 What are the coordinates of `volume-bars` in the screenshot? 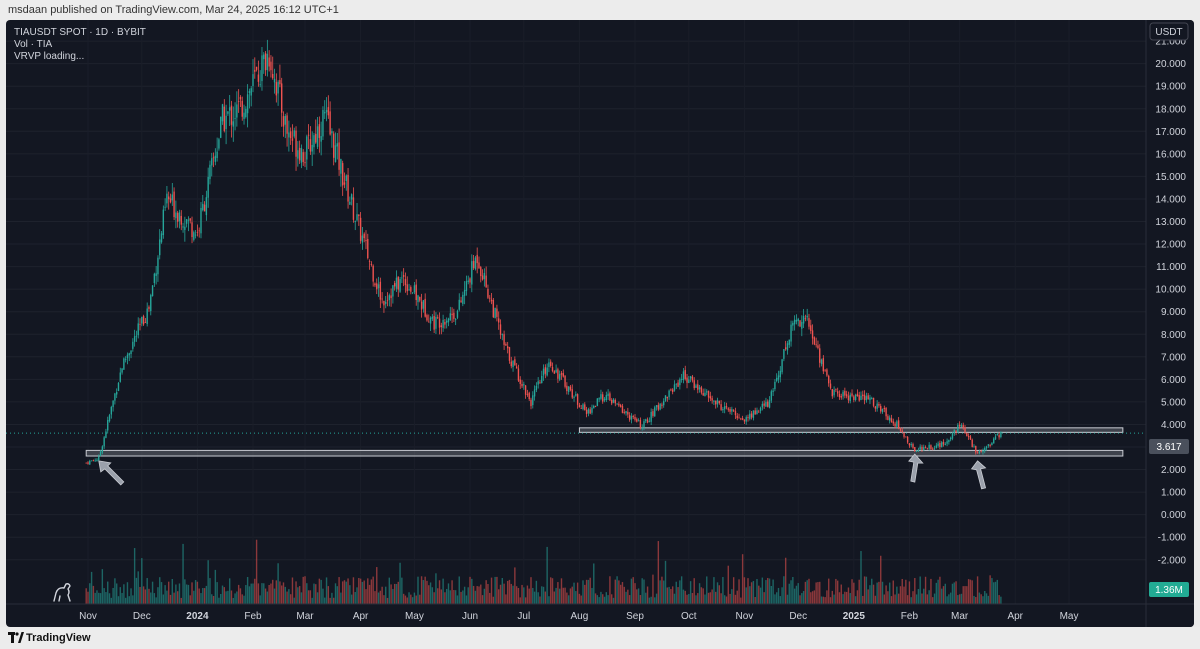 It's located at (543, 571).